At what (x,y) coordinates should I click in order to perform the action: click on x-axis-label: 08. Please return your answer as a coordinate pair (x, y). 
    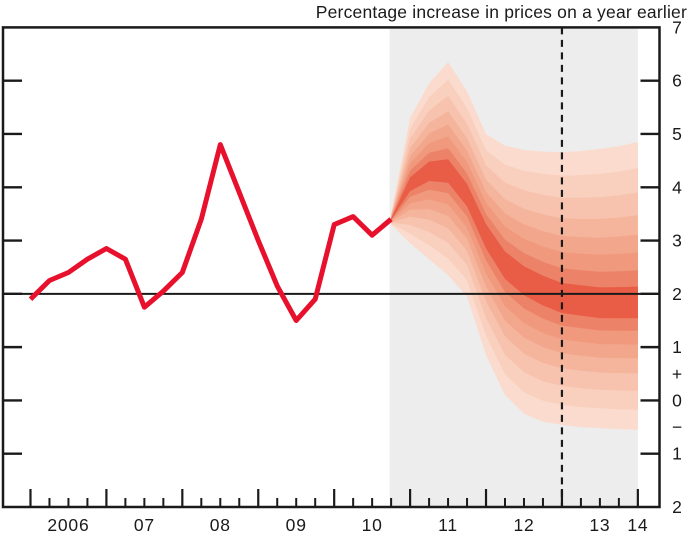
    Looking at the image, I should click on (220, 525).